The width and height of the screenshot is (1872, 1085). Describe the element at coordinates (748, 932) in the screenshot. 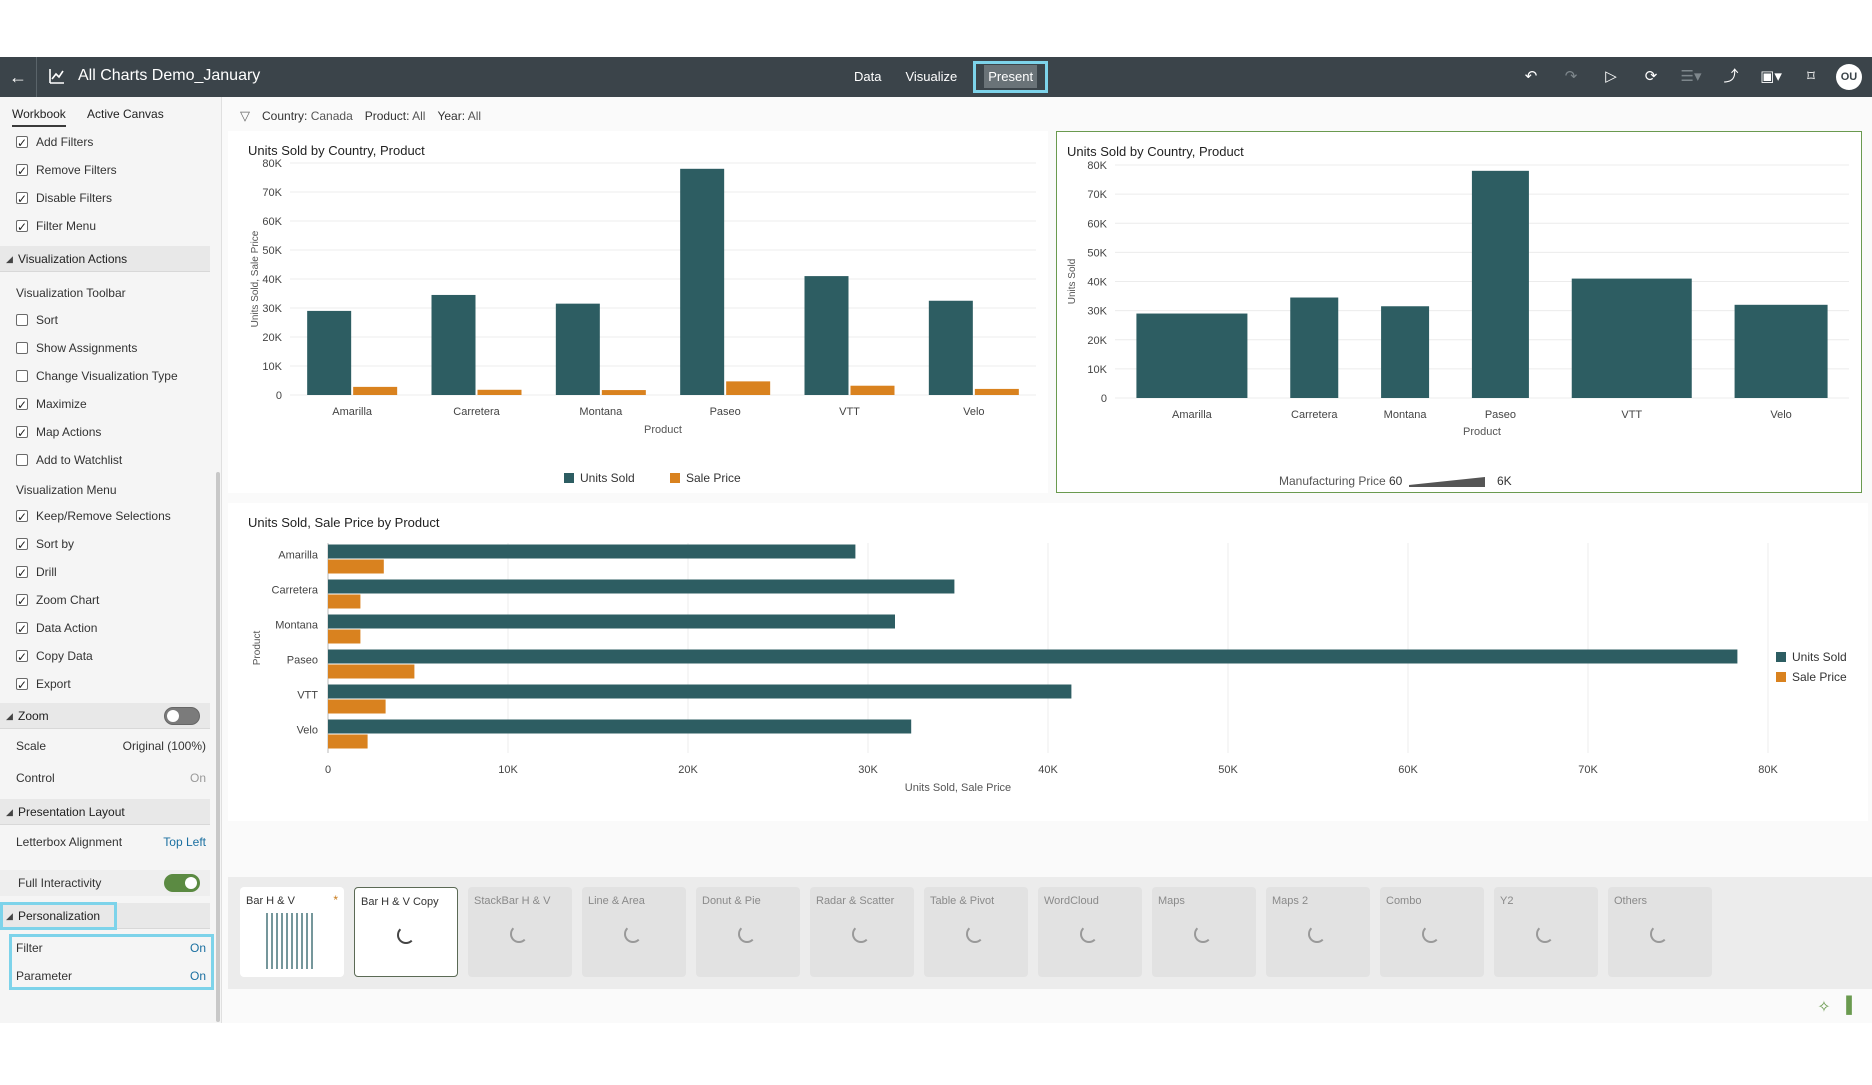

I see `canvas-tab: Donut & Pie` at that location.